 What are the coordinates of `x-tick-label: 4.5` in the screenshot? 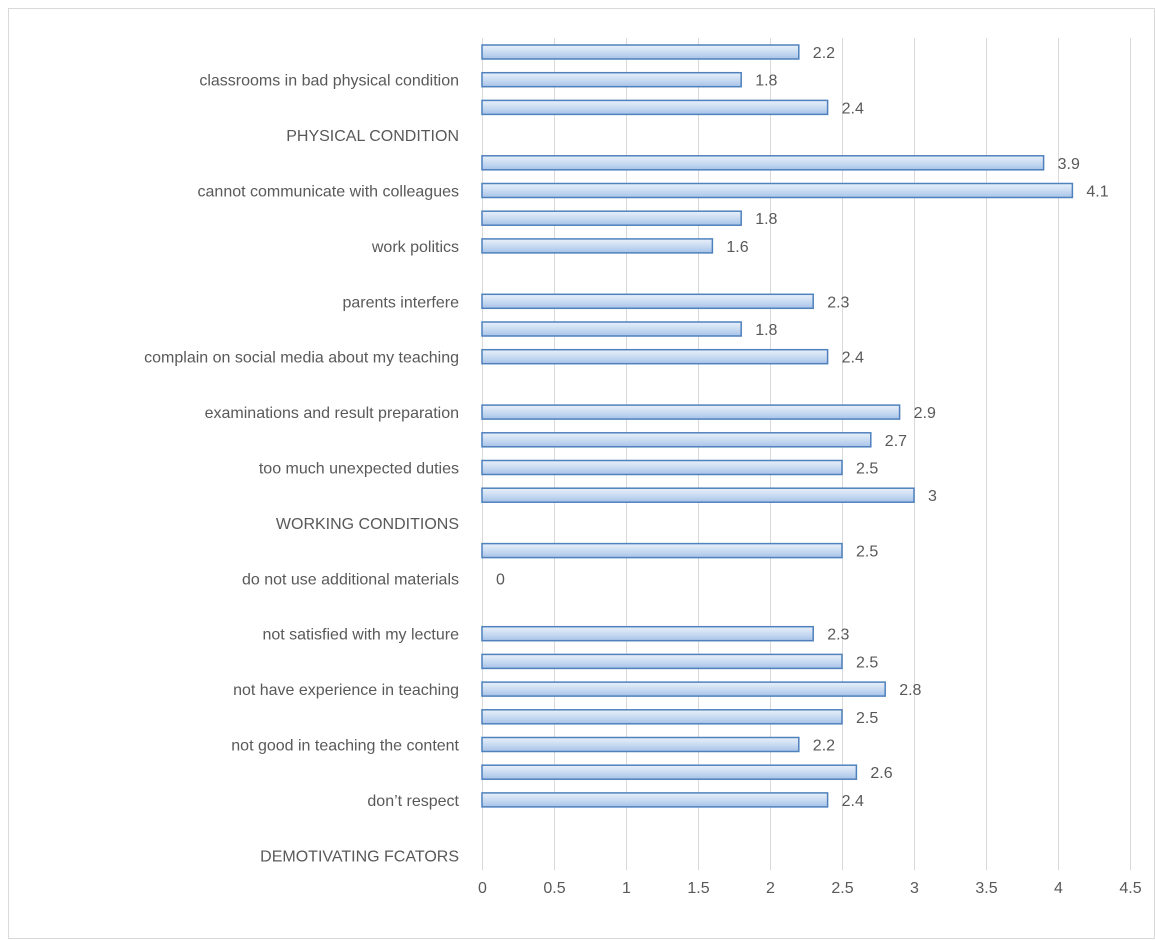 It's located at (1130, 888).